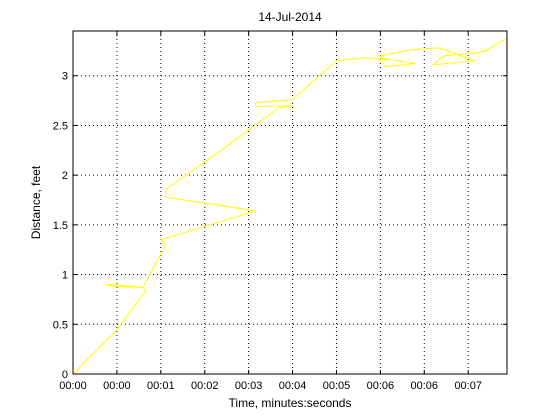  What do you see at coordinates (337, 386) in the screenshot?
I see `x-tick-label: 00:05` at bounding box center [337, 386].